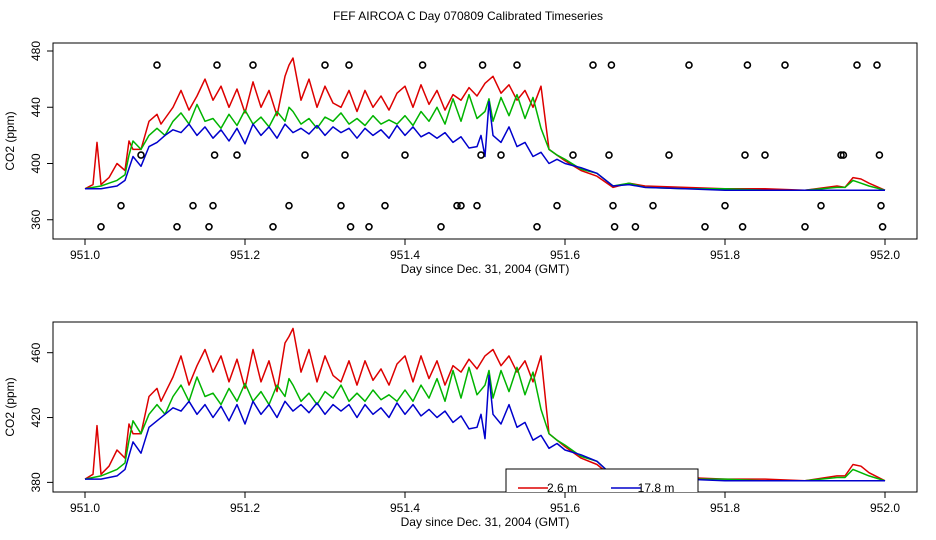 This screenshot has height=540, width=936. I want to click on legend-box, so click(602, 480).